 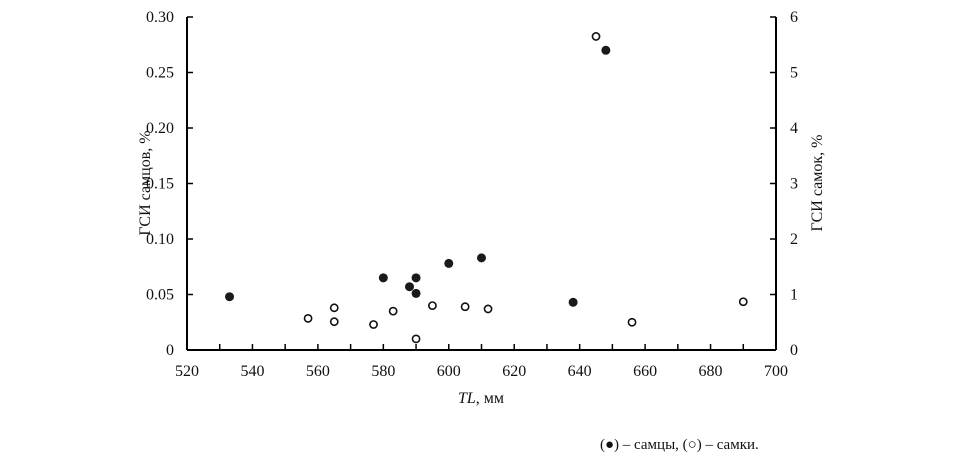 I want to click on y-right-tick-label: 4, so click(x=794, y=128).